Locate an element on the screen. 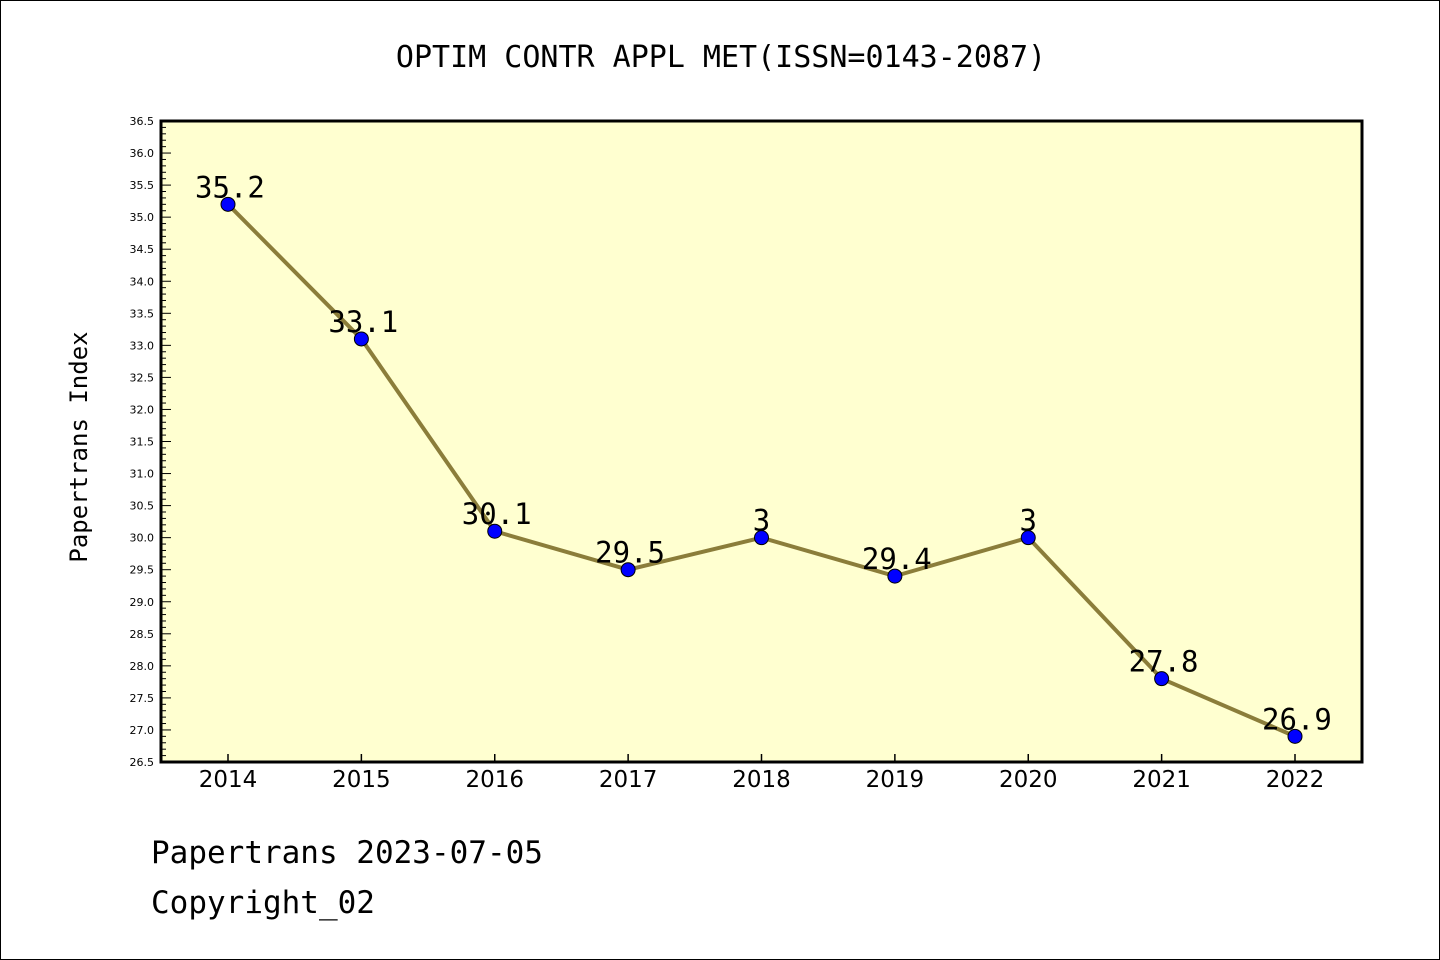 Image resolution: width=1440 pixels, height=960 pixels. data-label: 27.8 is located at coordinates (1164, 662).